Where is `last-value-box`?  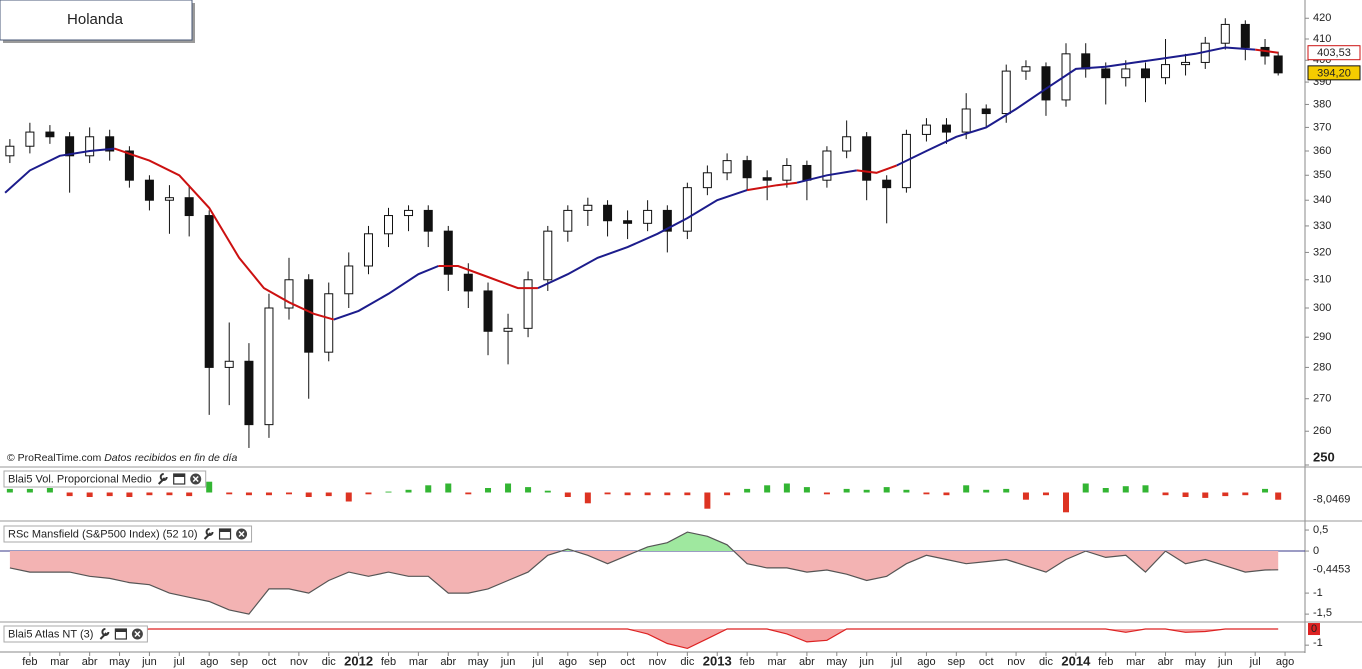
last-value-box is located at coordinates (1314, 629).